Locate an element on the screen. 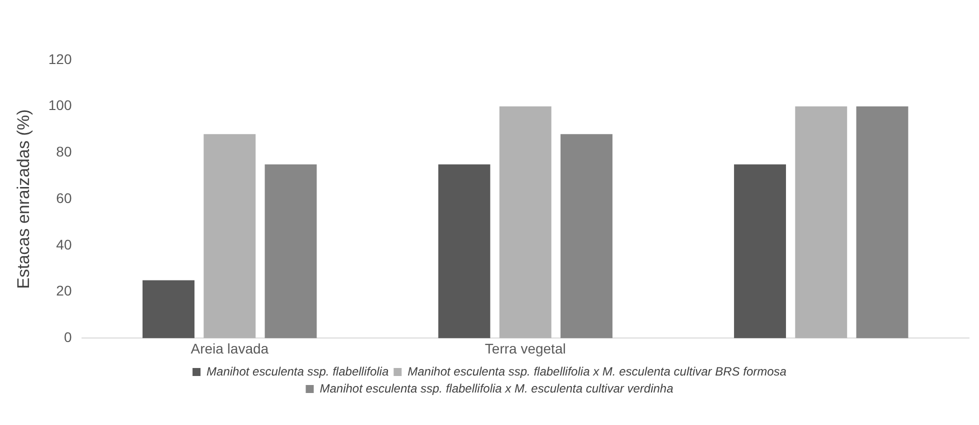  y-tick-label: 120 is located at coordinates (60, 58).